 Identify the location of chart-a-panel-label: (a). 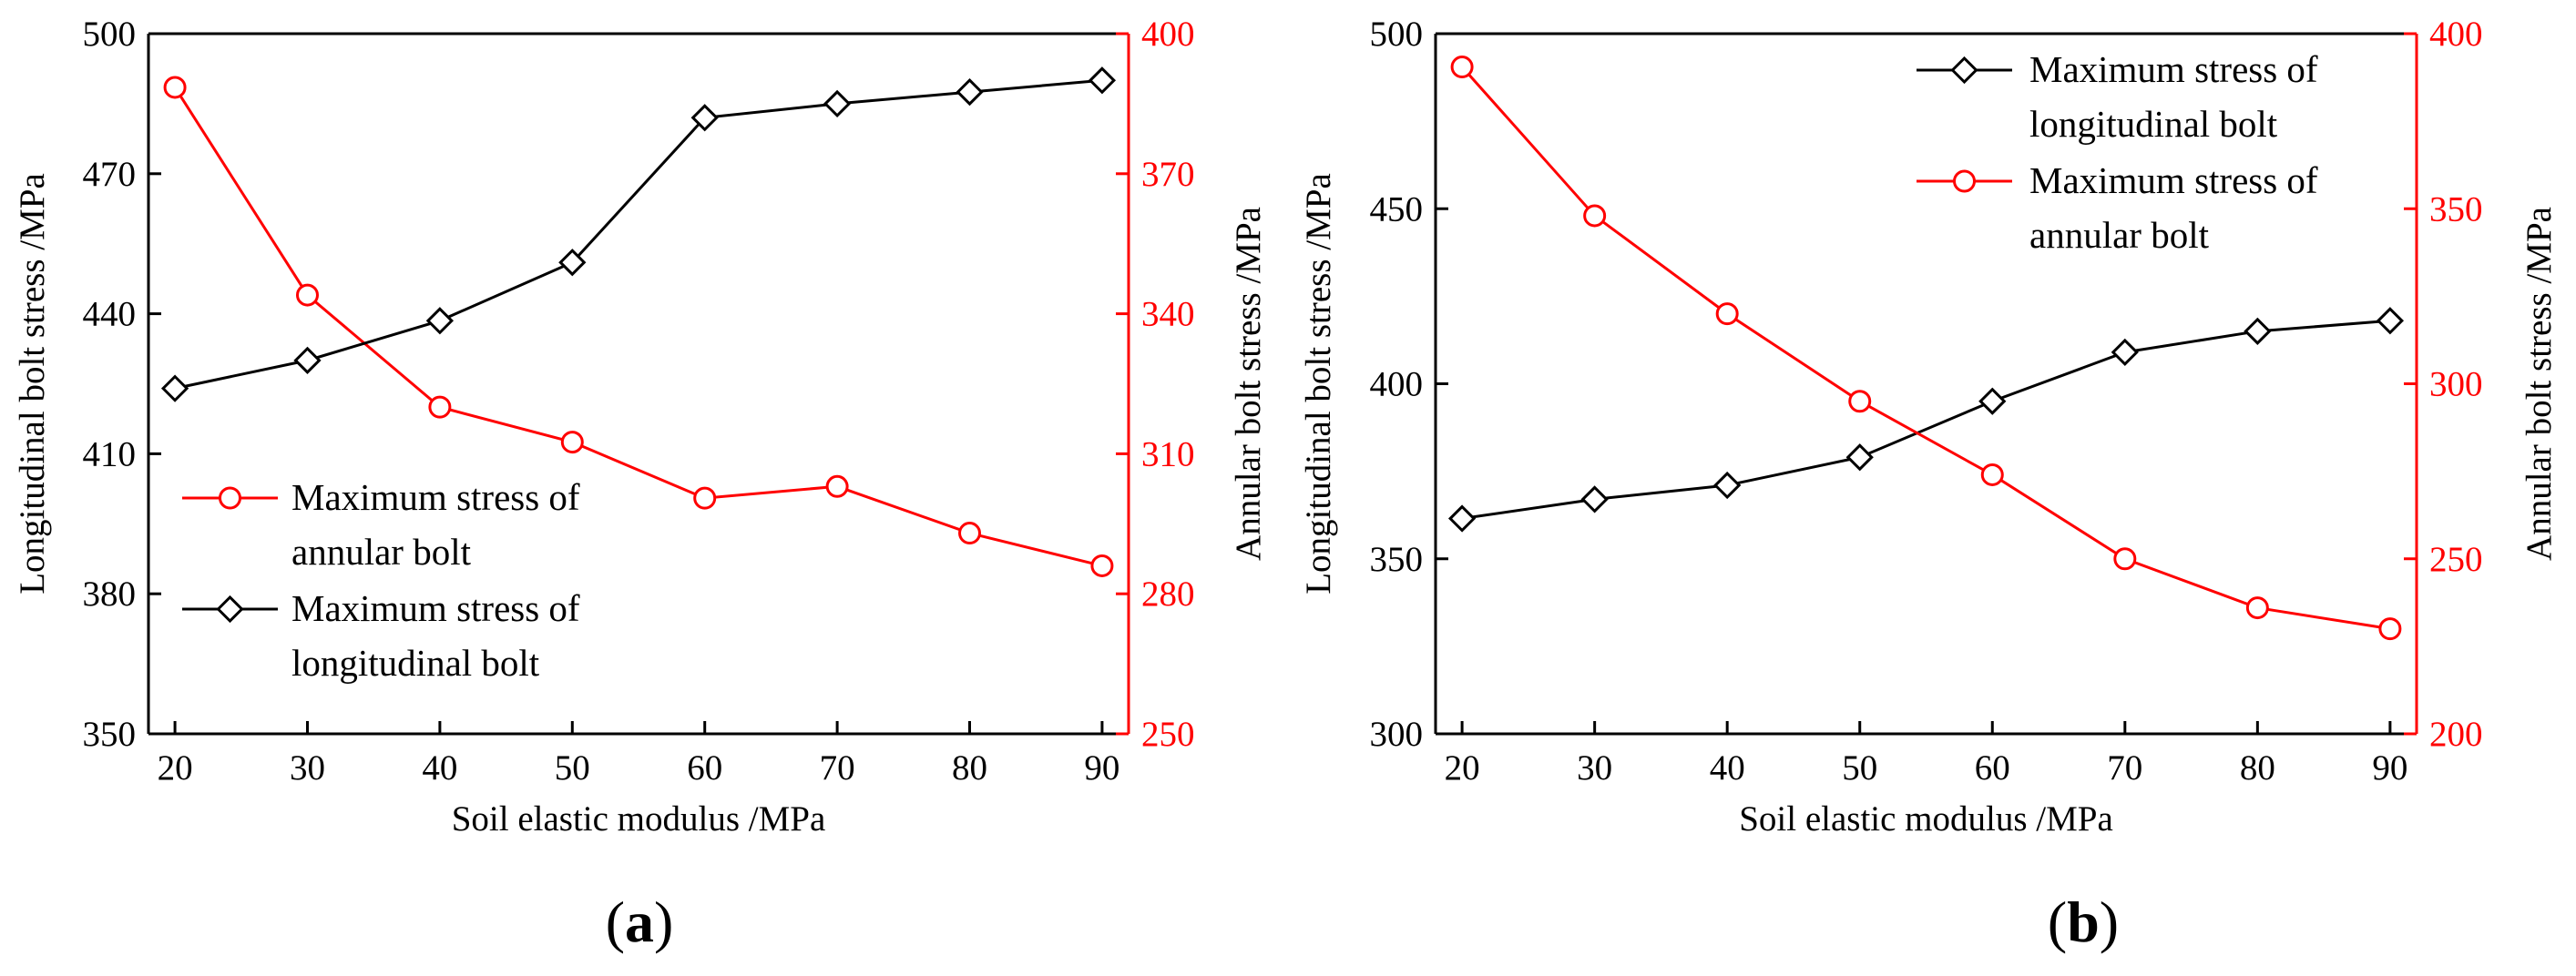
(640, 922).